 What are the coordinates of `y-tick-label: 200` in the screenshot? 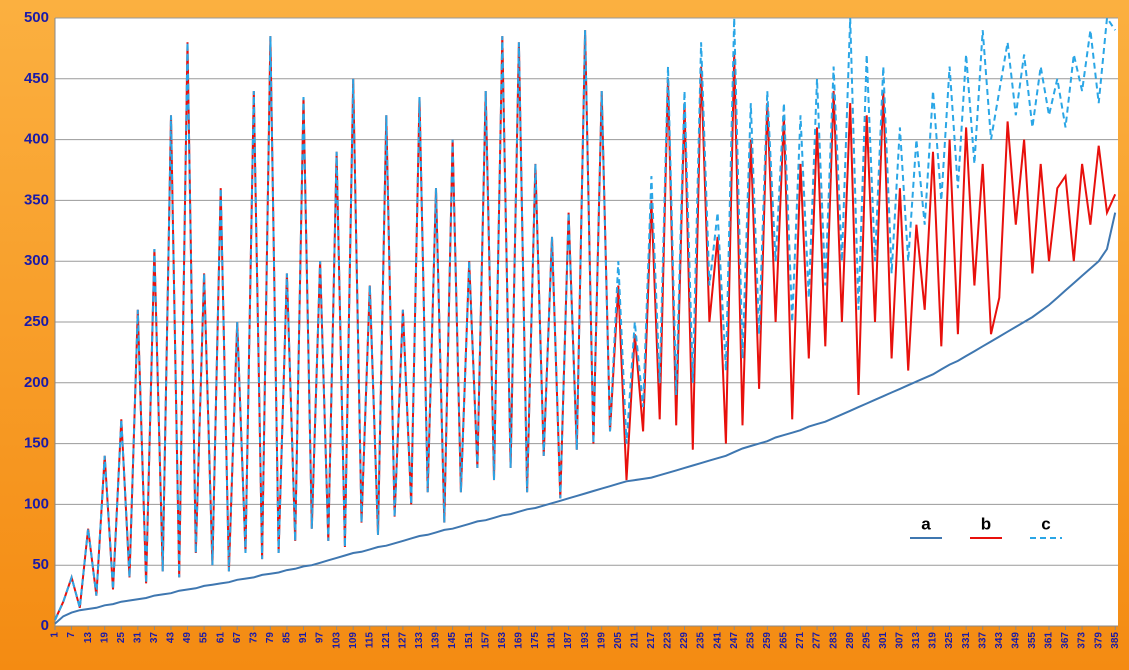 It's located at (36, 382).